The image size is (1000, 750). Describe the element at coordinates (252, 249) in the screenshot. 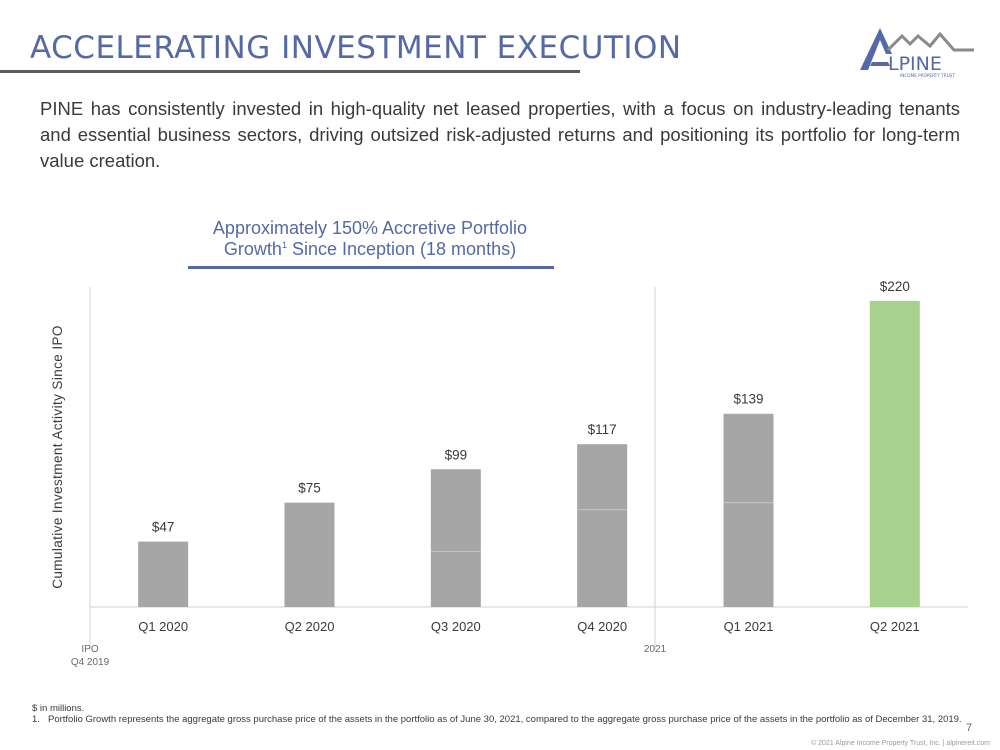

I see `chart-heading-growth: Growth` at that location.